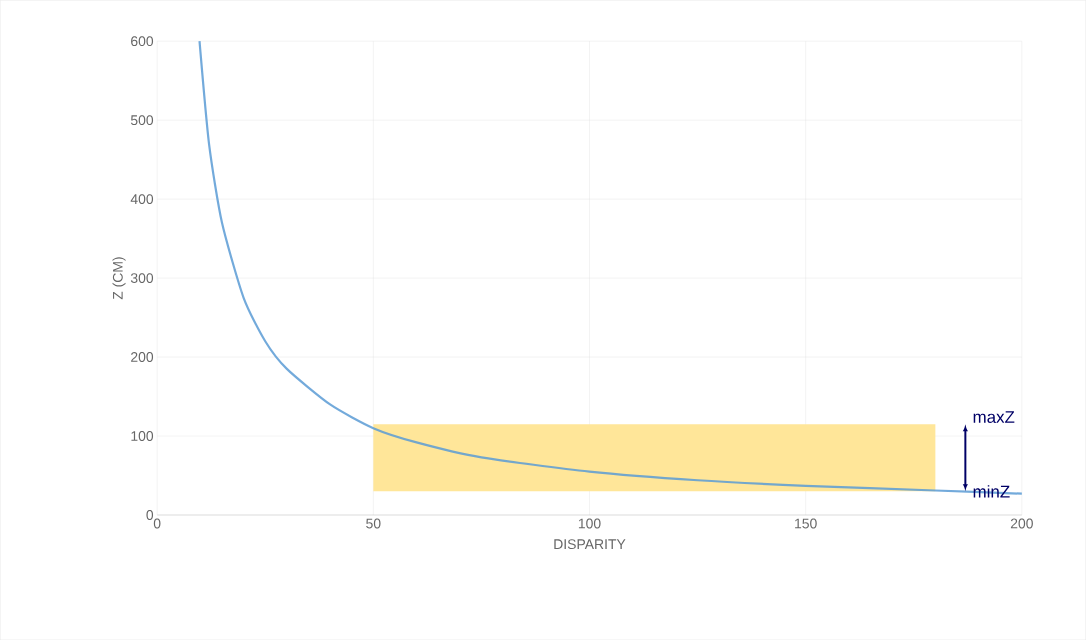 The image size is (1086, 640). Describe the element at coordinates (142, 41) in the screenshot. I see `y-tick-label: 600` at that location.